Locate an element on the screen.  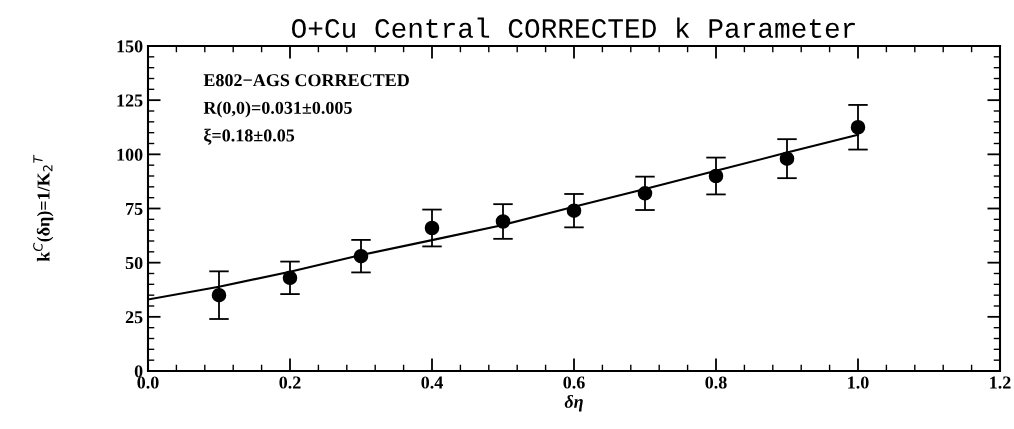
x-tick-label: 0.8 is located at coordinates (716, 382).